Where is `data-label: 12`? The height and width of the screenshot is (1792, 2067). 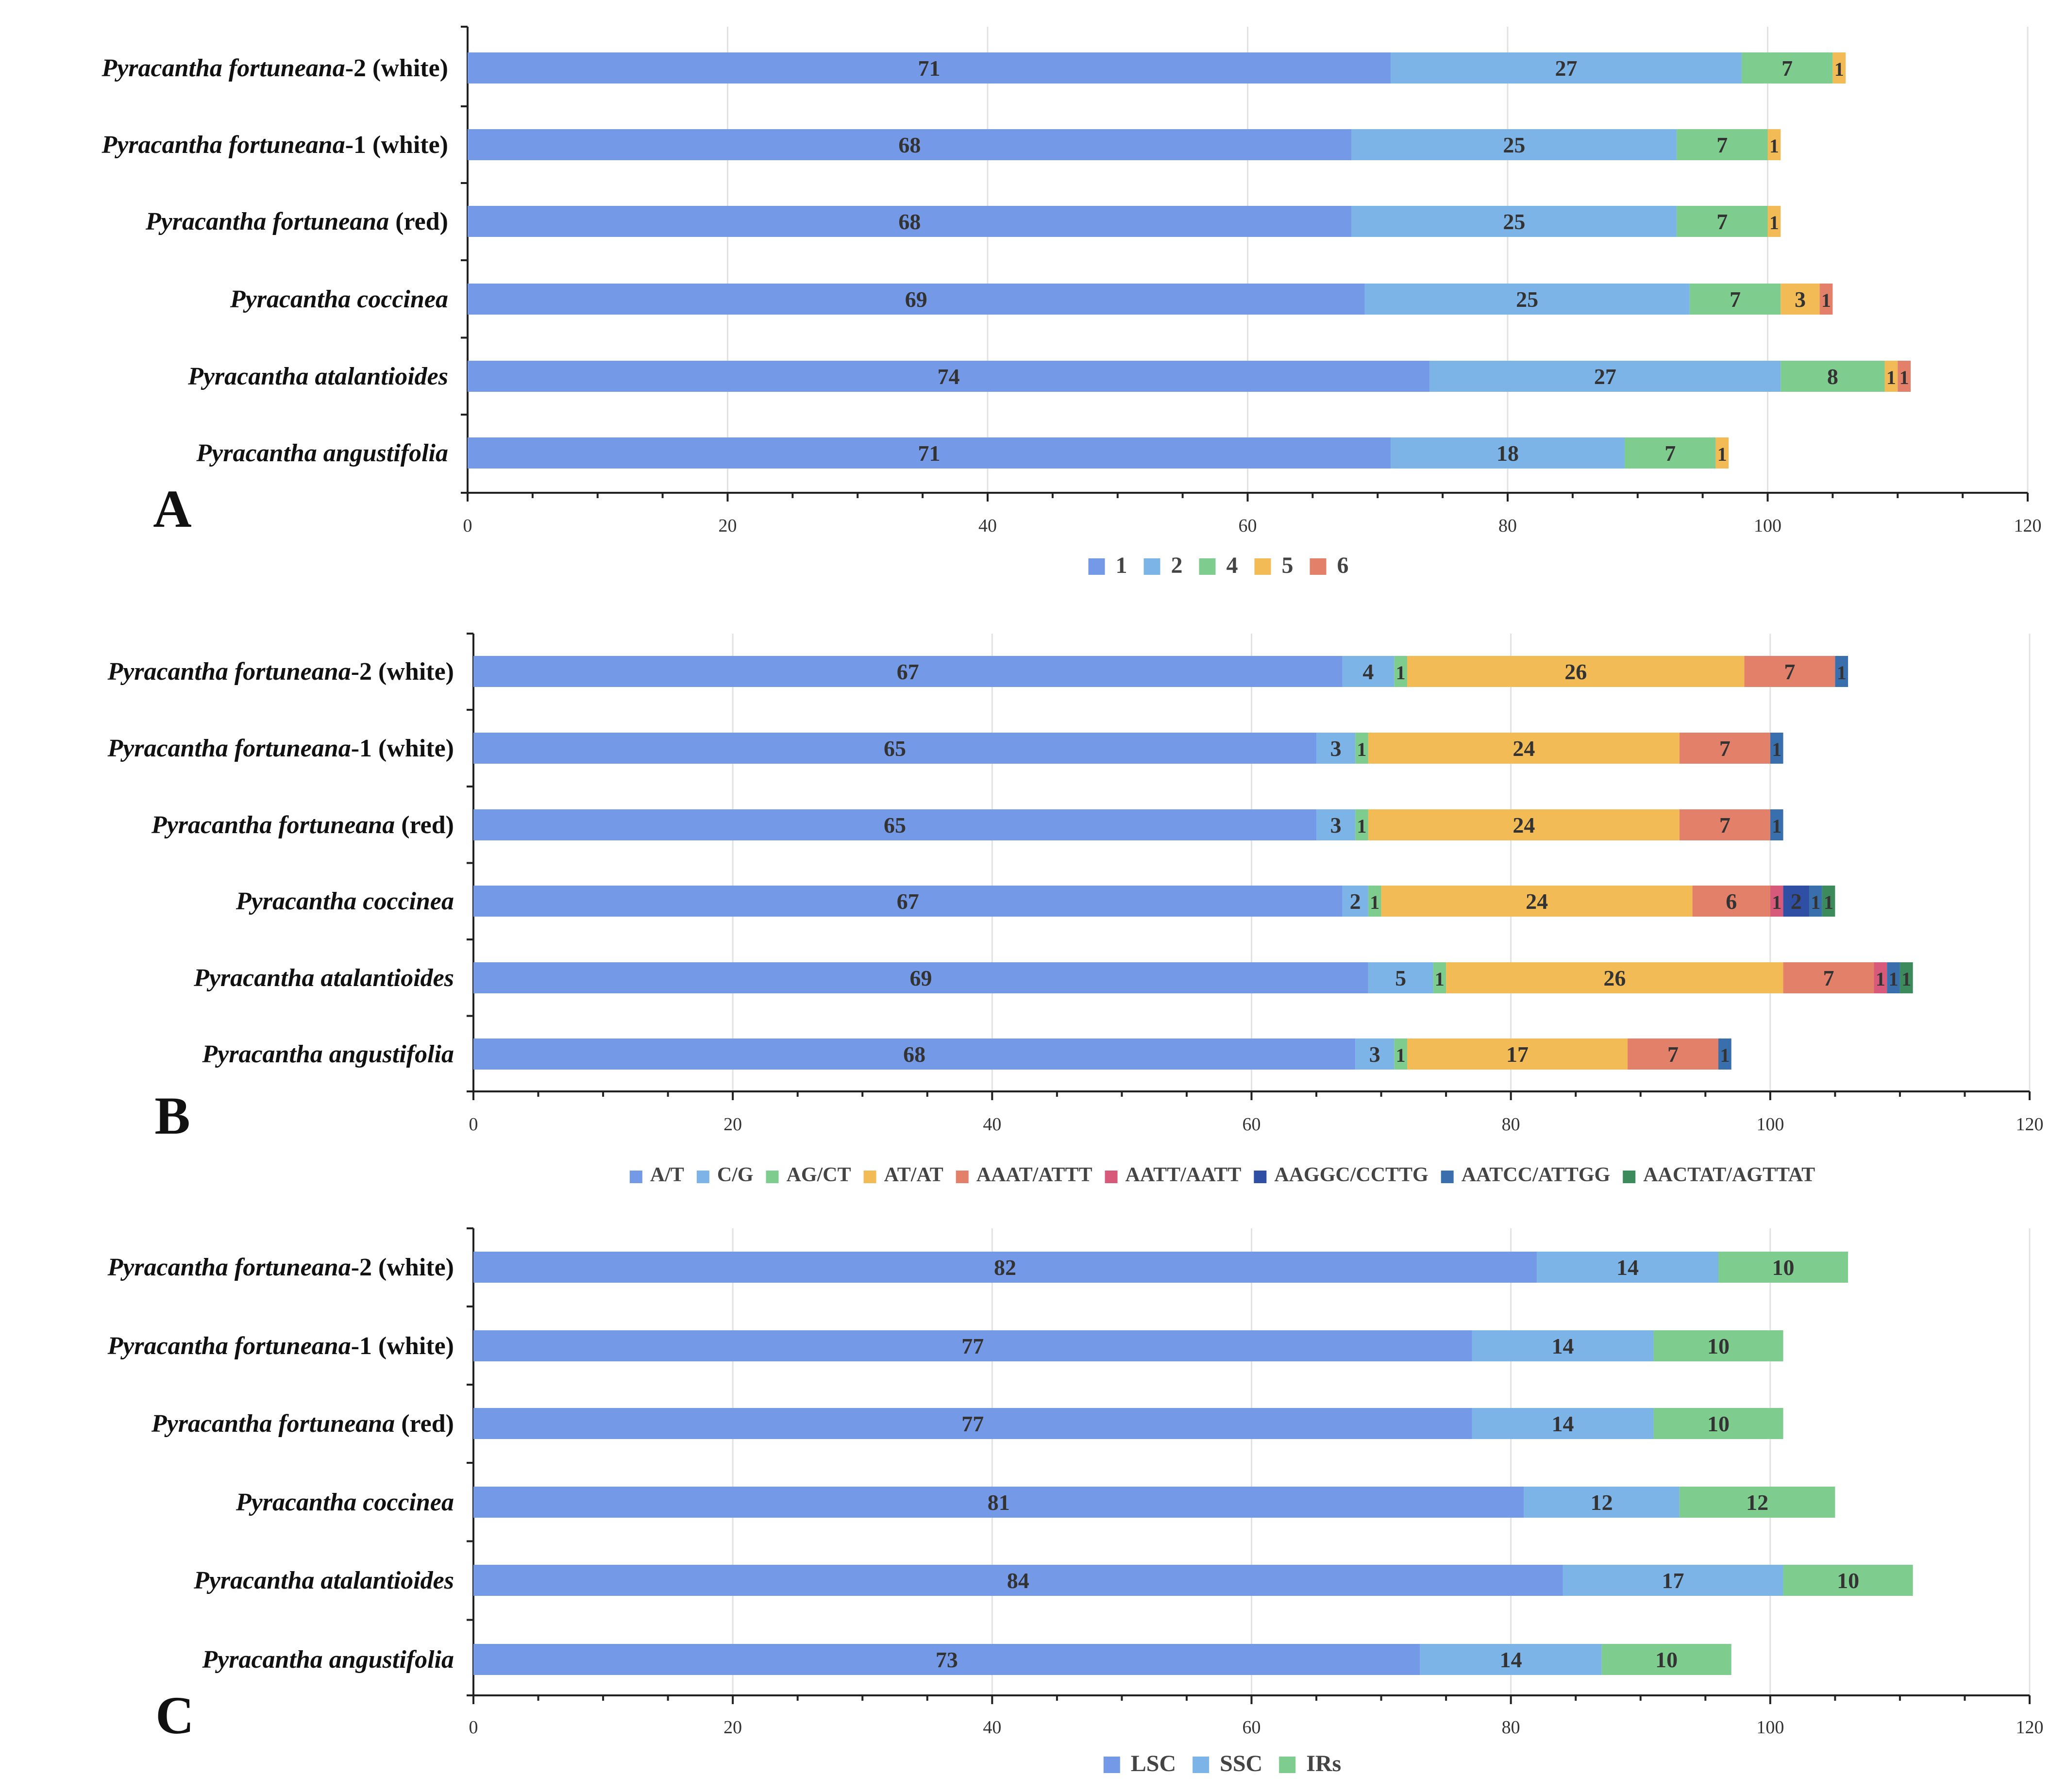 data-label: 12 is located at coordinates (1602, 1503).